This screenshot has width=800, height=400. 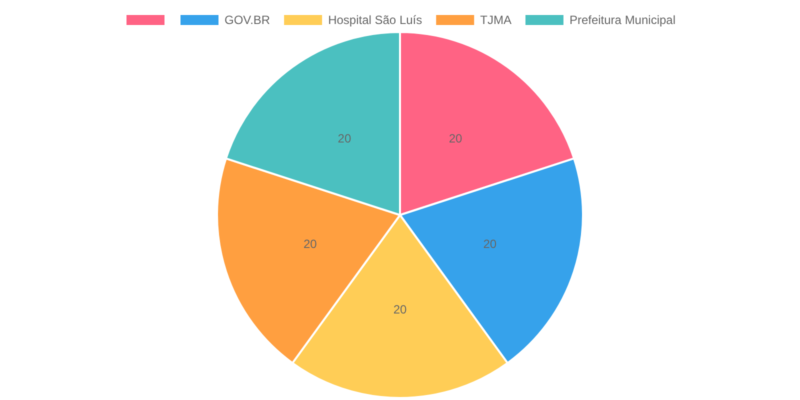 I want to click on legend-label: GOV.BR, so click(x=247, y=20).